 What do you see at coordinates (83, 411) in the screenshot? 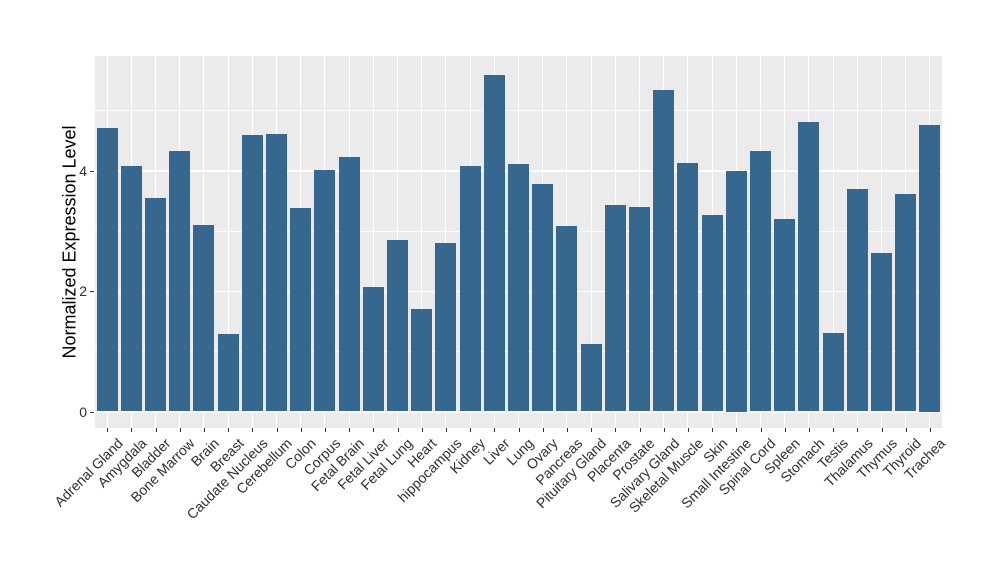
I see `y-tick-label-text: 0` at bounding box center [83, 411].